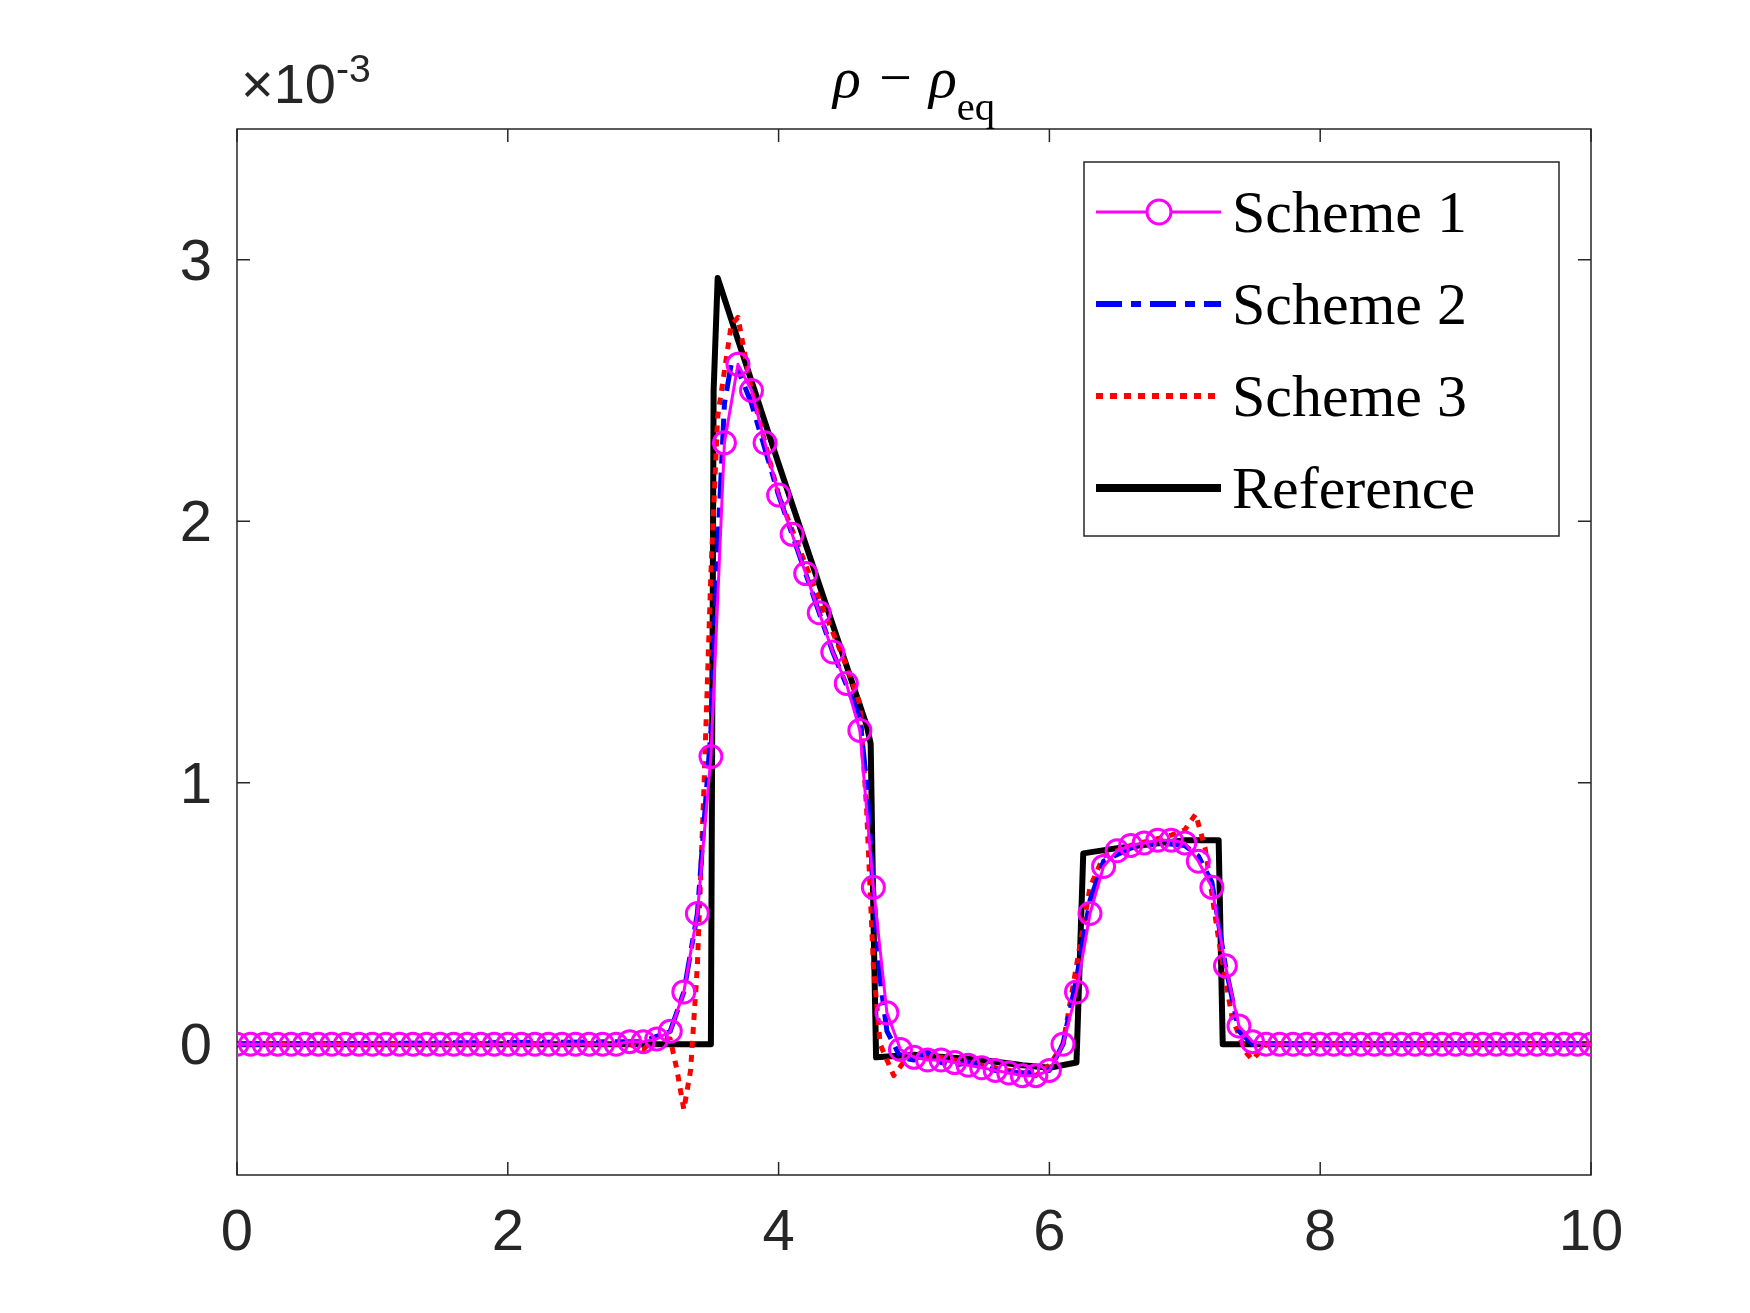 This screenshot has height=1313, width=1750. Describe the element at coordinates (1349, 304) in the screenshot. I see `legend-label: Scheme 2` at that location.